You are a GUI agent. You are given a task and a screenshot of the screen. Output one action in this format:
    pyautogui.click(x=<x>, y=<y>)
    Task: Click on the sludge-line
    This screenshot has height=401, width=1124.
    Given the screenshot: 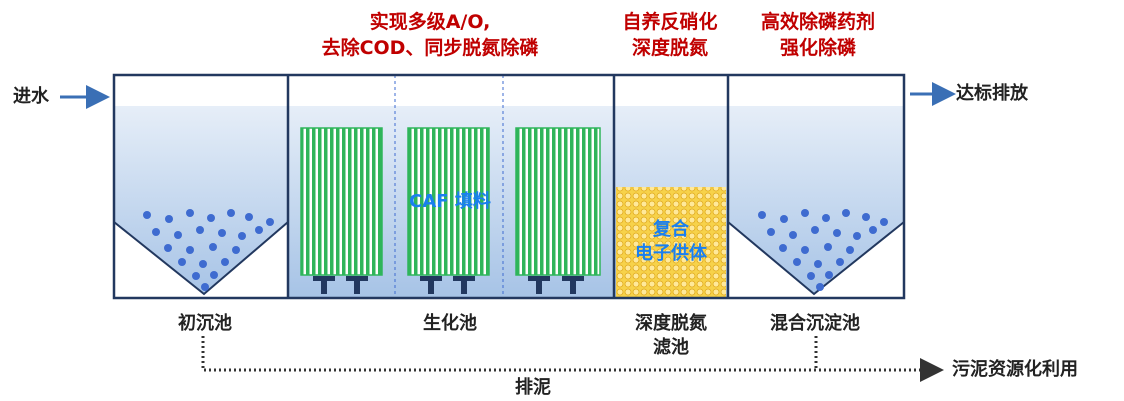 What is the action you would take?
    pyautogui.click(x=572, y=359)
    